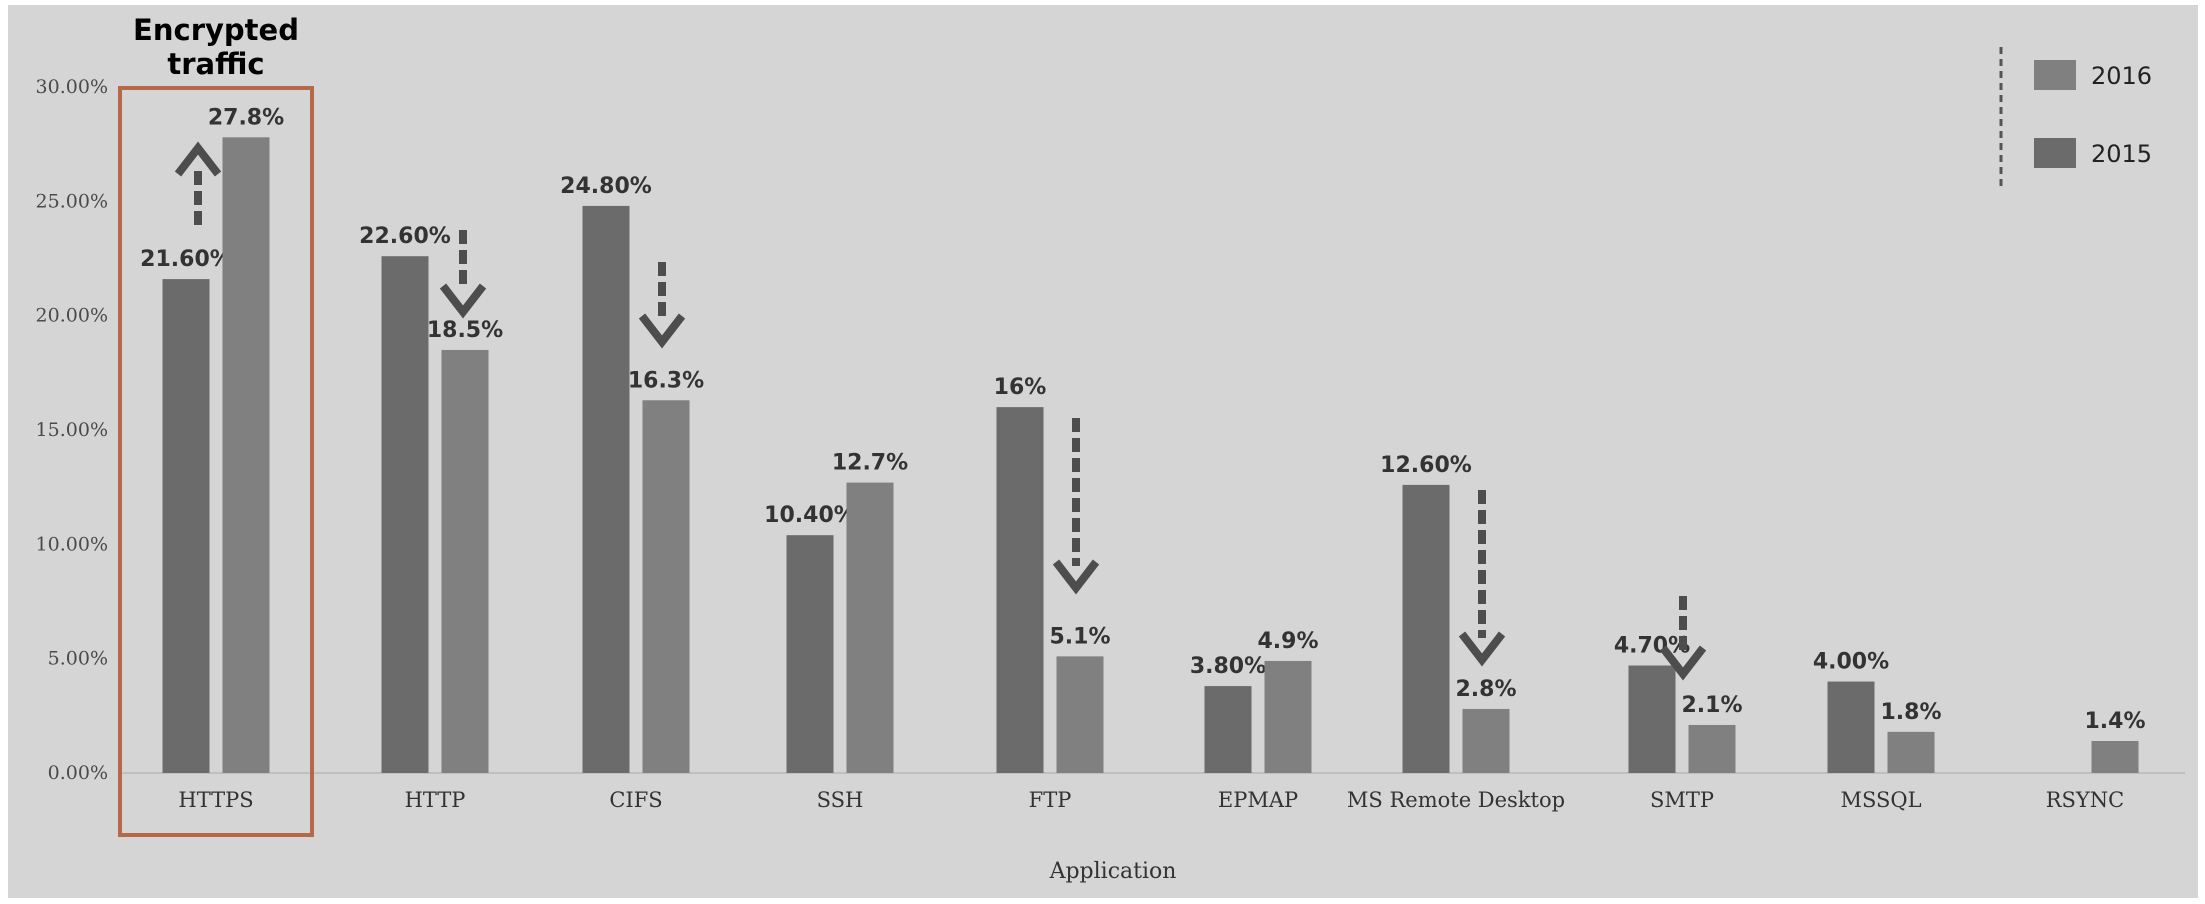 Image resolution: width=2205 pixels, height=904 pixels. I want to click on legend-label: 2016, so click(2121, 76).